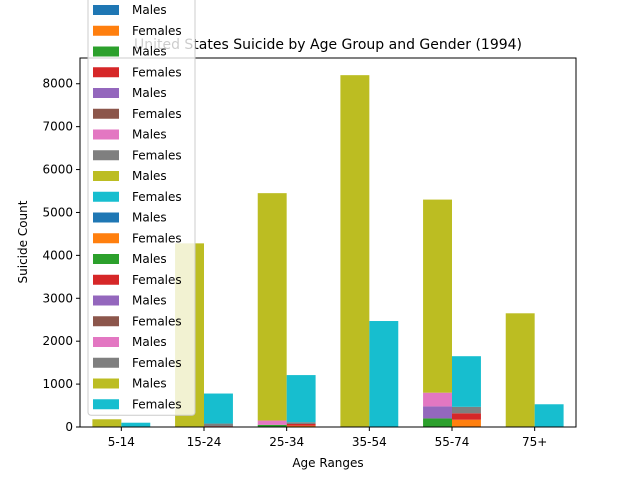 This screenshot has height=480, width=640. What do you see at coordinates (69, 427) in the screenshot?
I see `y-tick-label: 0` at bounding box center [69, 427].